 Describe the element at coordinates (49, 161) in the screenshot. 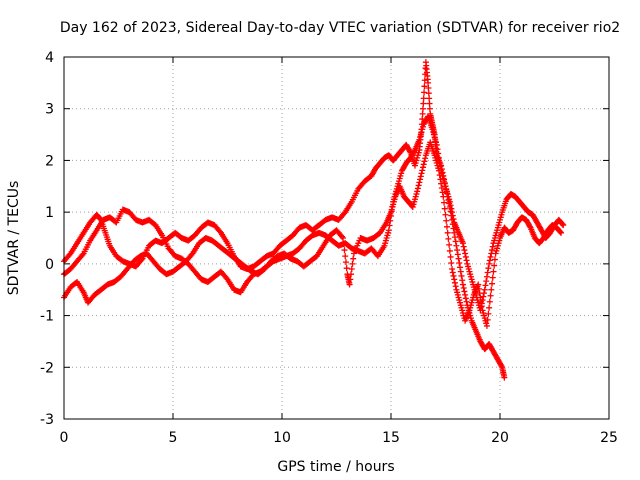

I see `y-tick-label: 2` at that location.